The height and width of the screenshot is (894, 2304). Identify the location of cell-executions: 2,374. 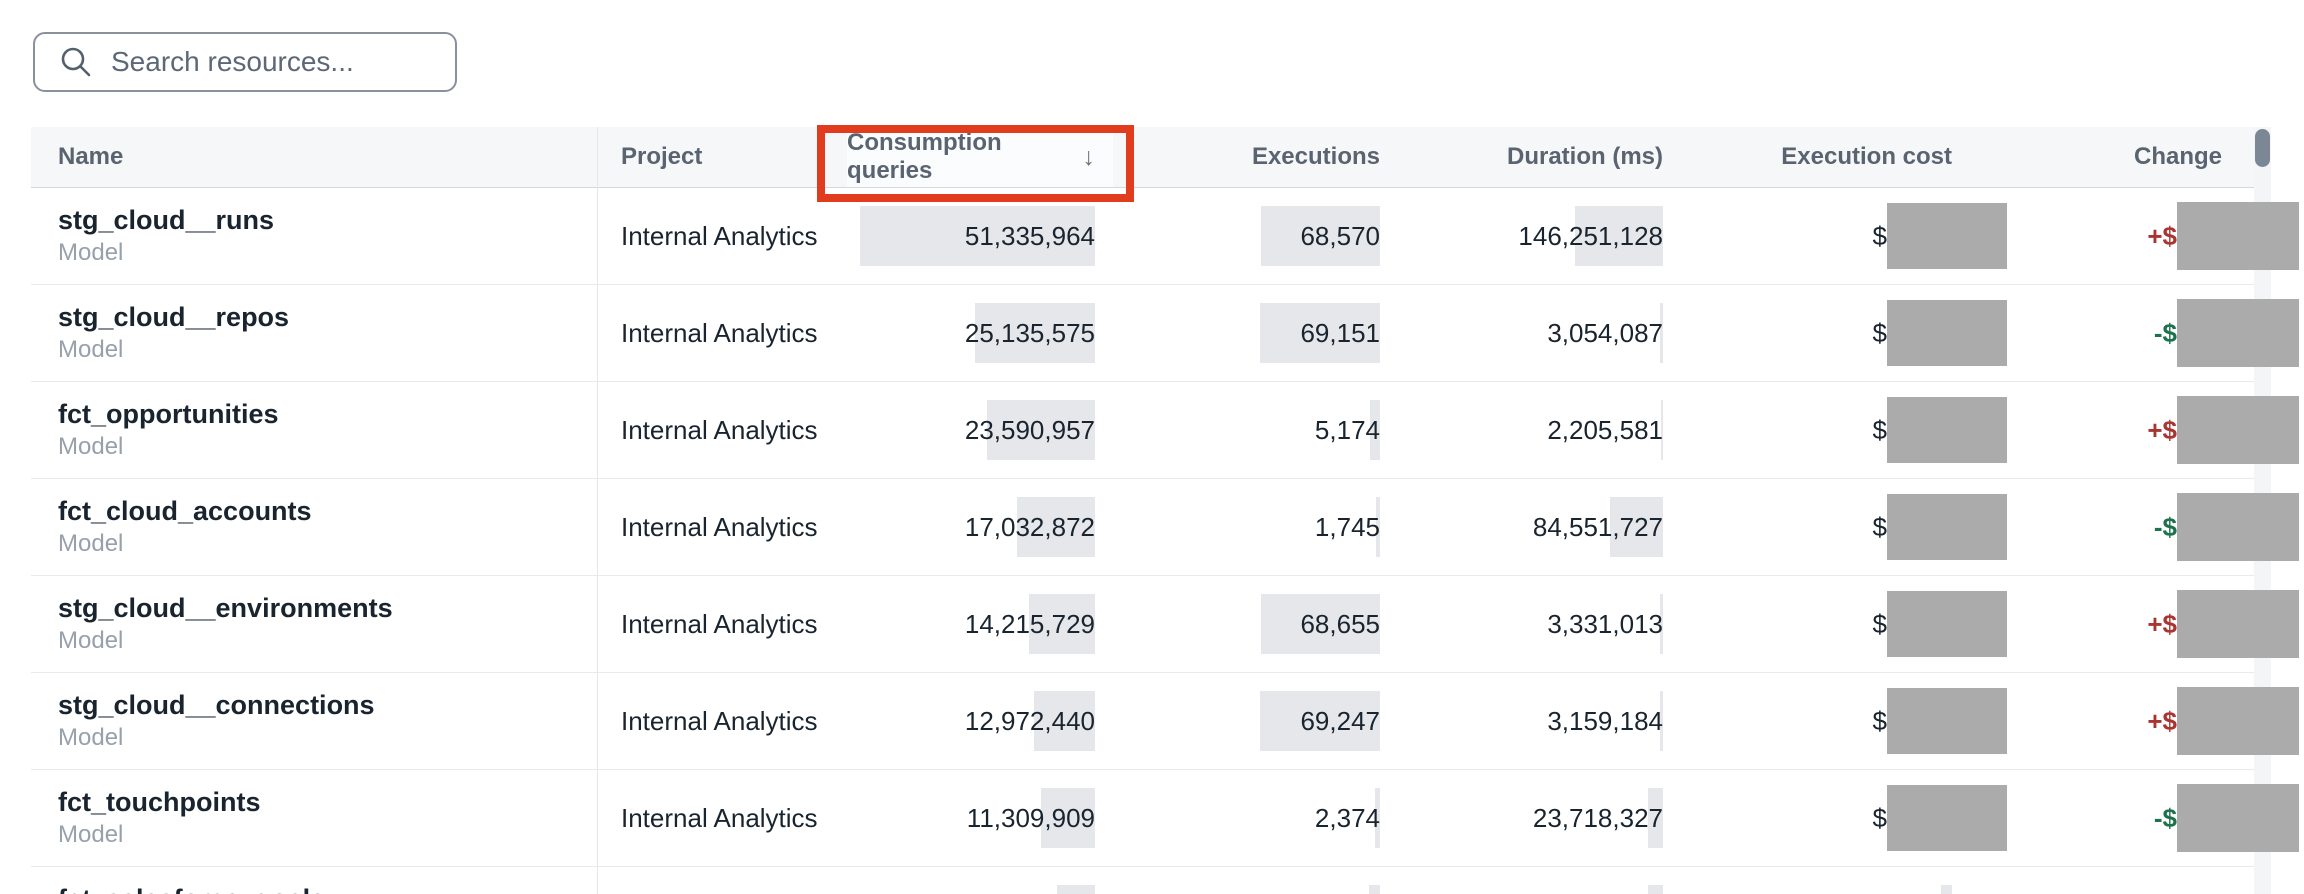
(1255, 818).